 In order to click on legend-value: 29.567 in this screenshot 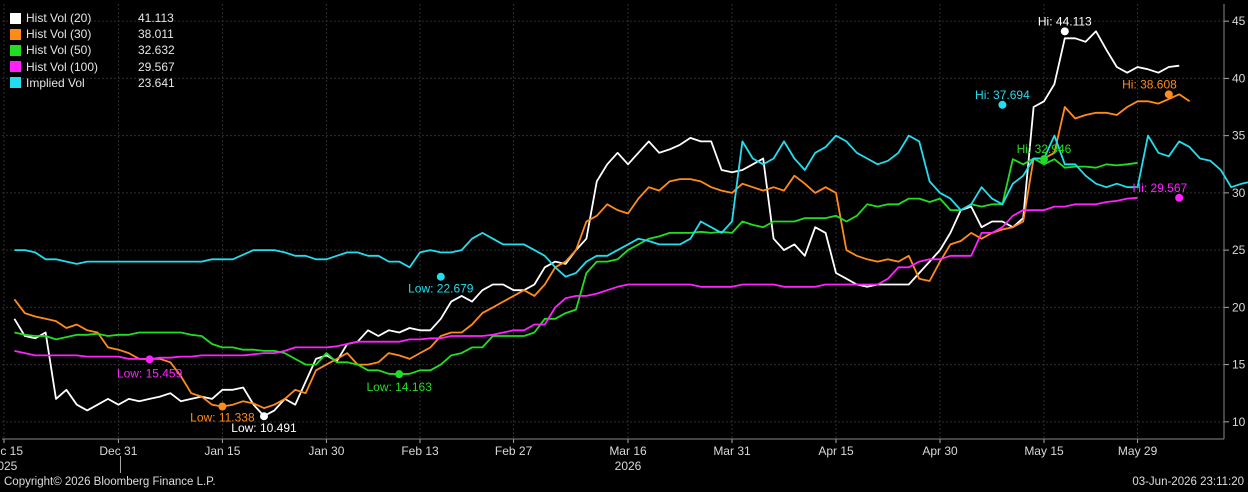, I will do `click(156, 66)`.